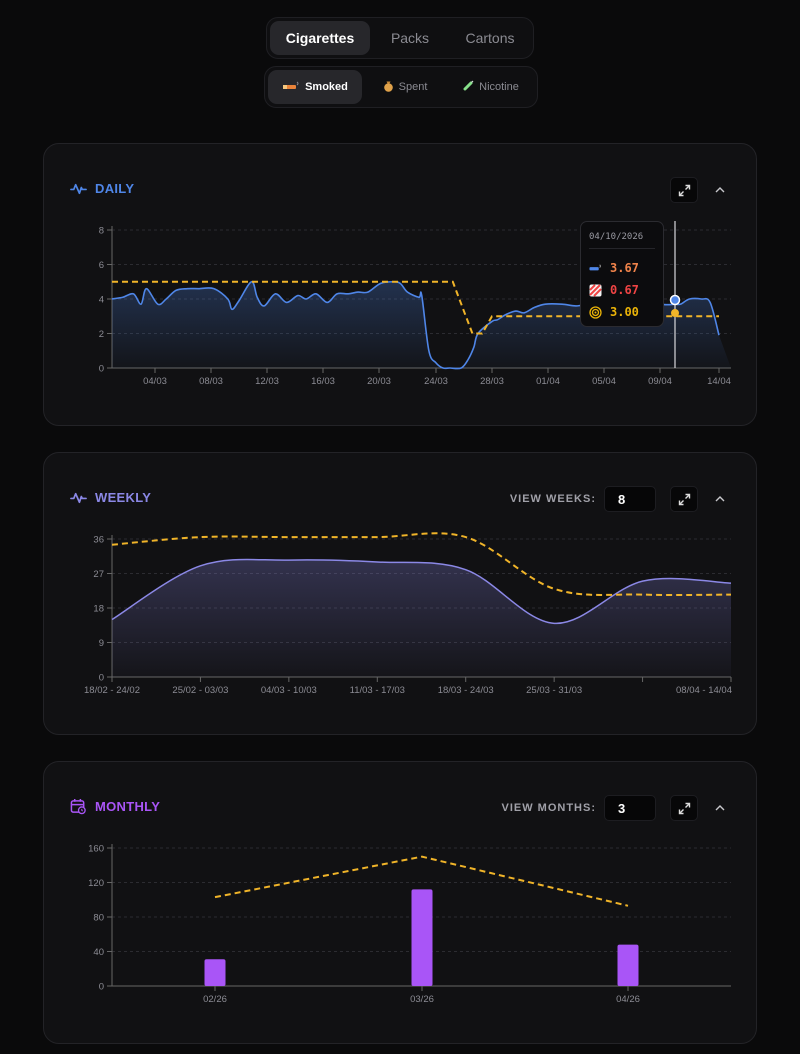 The height and width of the screenshot is (1054, 800). I want to click on weekly-title: WEEKLY, so click(110, 497).